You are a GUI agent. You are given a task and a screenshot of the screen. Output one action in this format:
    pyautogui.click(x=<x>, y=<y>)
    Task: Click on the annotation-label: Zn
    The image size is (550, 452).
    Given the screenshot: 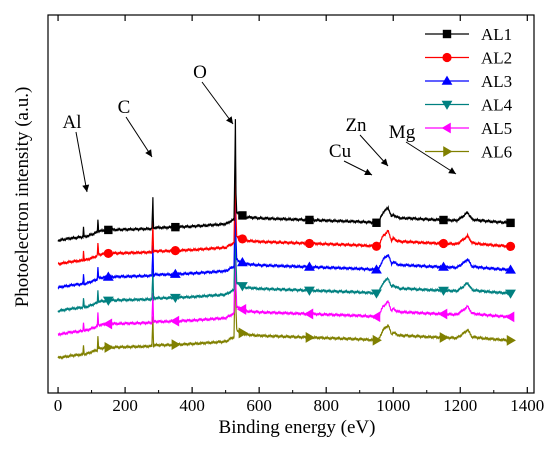 What is the action you would take?
    pyautogui.click(x=356, y=125)
    